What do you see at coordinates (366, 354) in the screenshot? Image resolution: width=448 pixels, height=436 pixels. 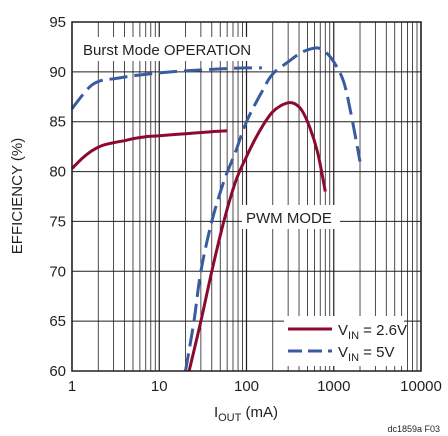 I see `legend-label-vin-5v: VIN = 5V` at bounding box center [366, 354].